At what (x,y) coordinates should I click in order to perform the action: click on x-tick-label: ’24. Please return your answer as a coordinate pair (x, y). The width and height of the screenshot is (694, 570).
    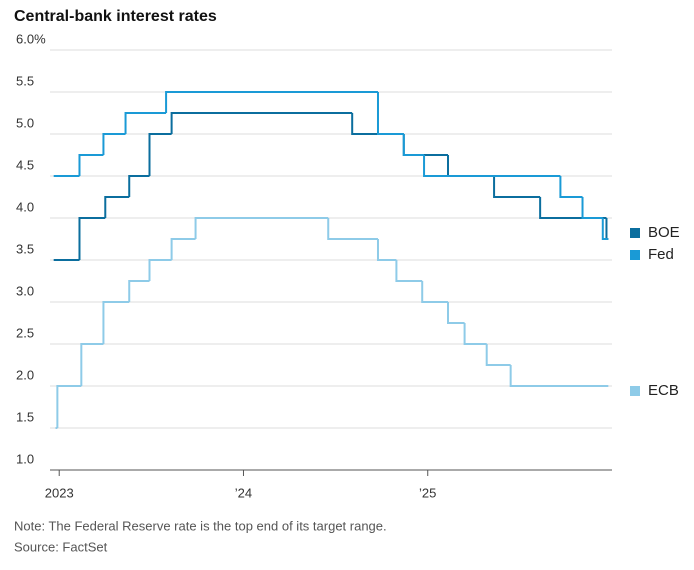
    Looking at the image, I should click on (243, 492).